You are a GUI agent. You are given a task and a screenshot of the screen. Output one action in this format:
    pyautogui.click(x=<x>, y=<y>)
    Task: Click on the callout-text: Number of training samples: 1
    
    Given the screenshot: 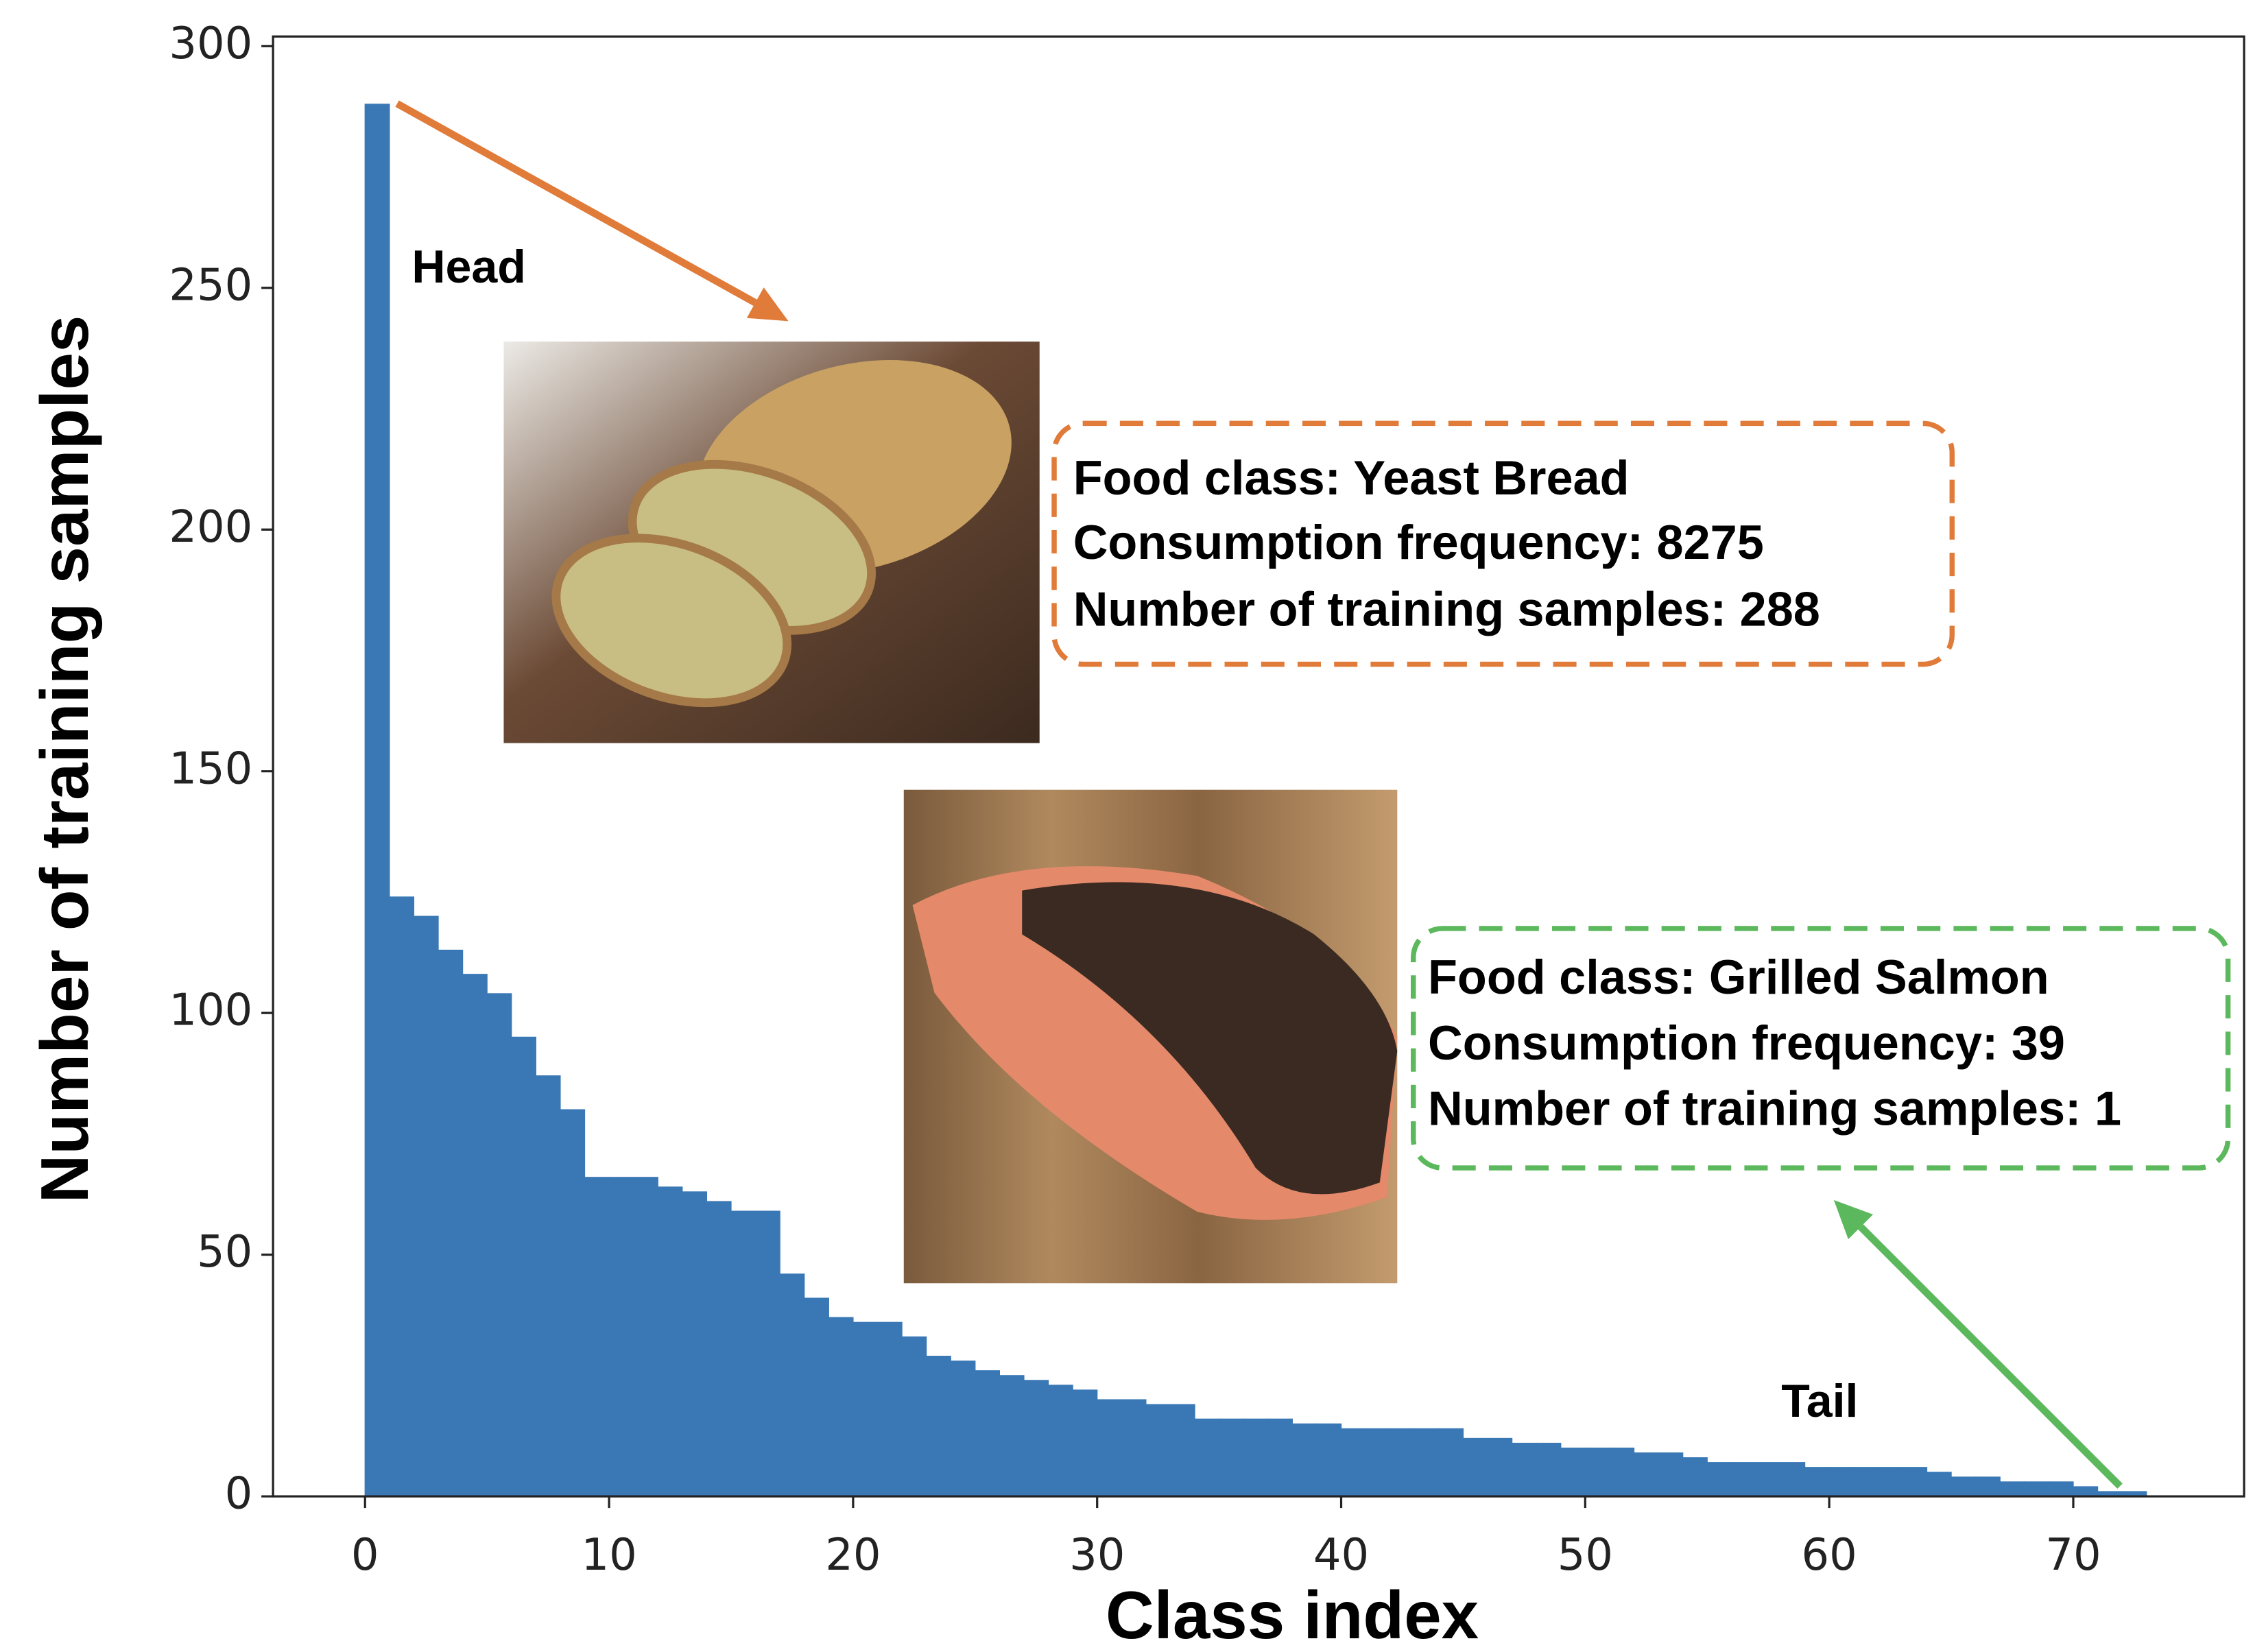 What is the action you would take?
    pyautogui.click(x=1774, y=1108)
    